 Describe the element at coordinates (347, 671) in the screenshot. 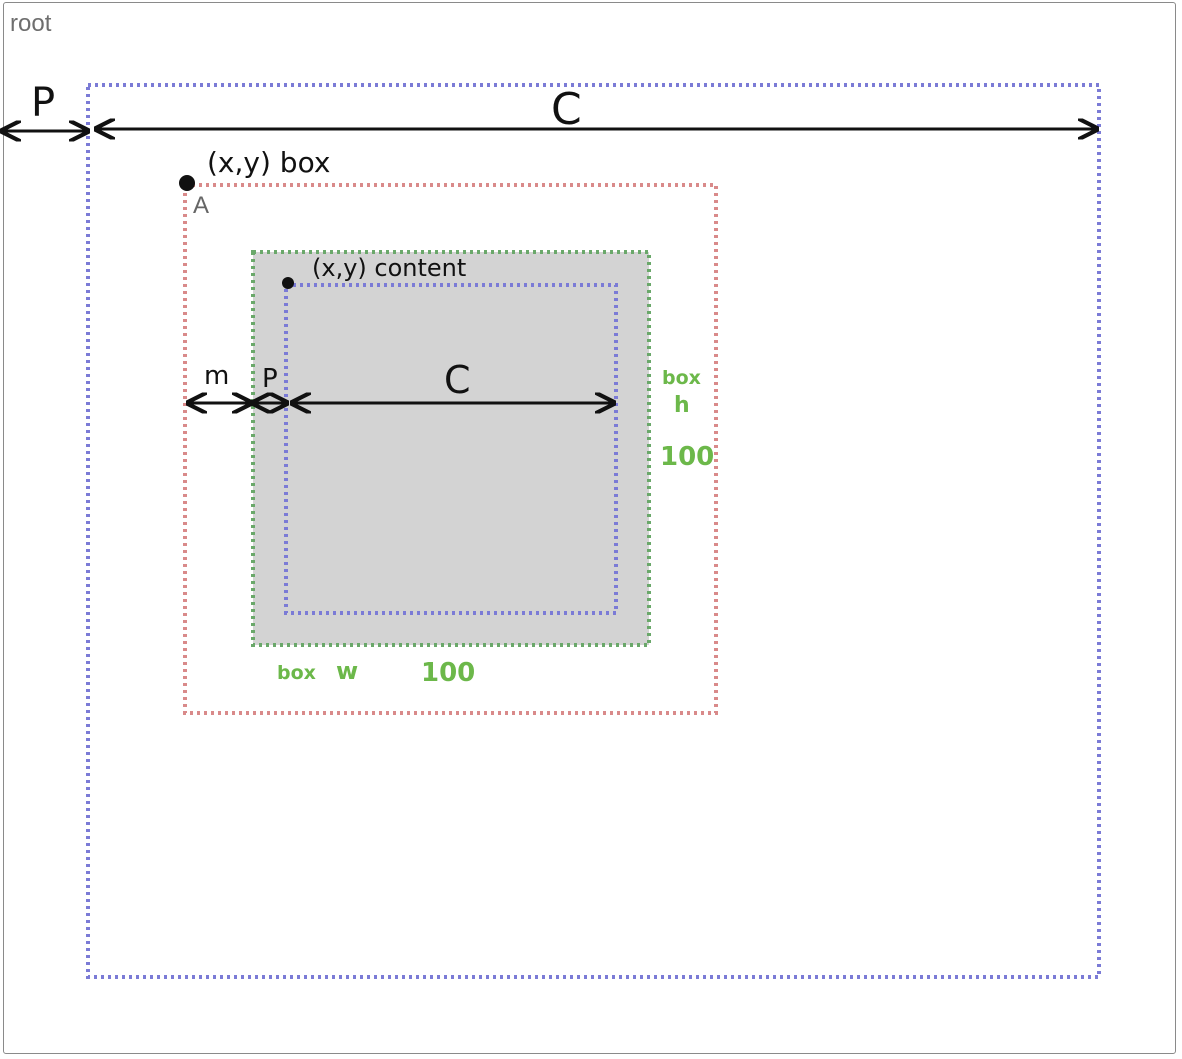

I see `box-w-symbol: w` at that location.